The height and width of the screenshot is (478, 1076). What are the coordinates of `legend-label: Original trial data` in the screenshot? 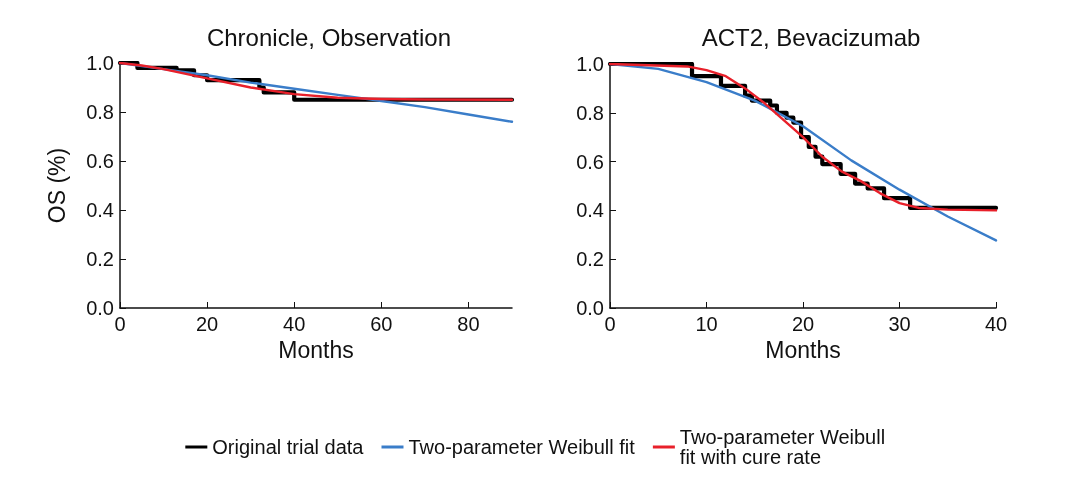 It's located at (288, 447).